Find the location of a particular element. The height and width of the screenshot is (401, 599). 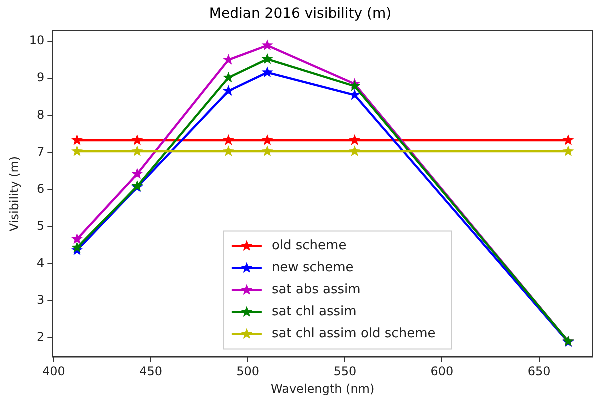

x-tick-label: 600 is located at coordinates (442, 371).